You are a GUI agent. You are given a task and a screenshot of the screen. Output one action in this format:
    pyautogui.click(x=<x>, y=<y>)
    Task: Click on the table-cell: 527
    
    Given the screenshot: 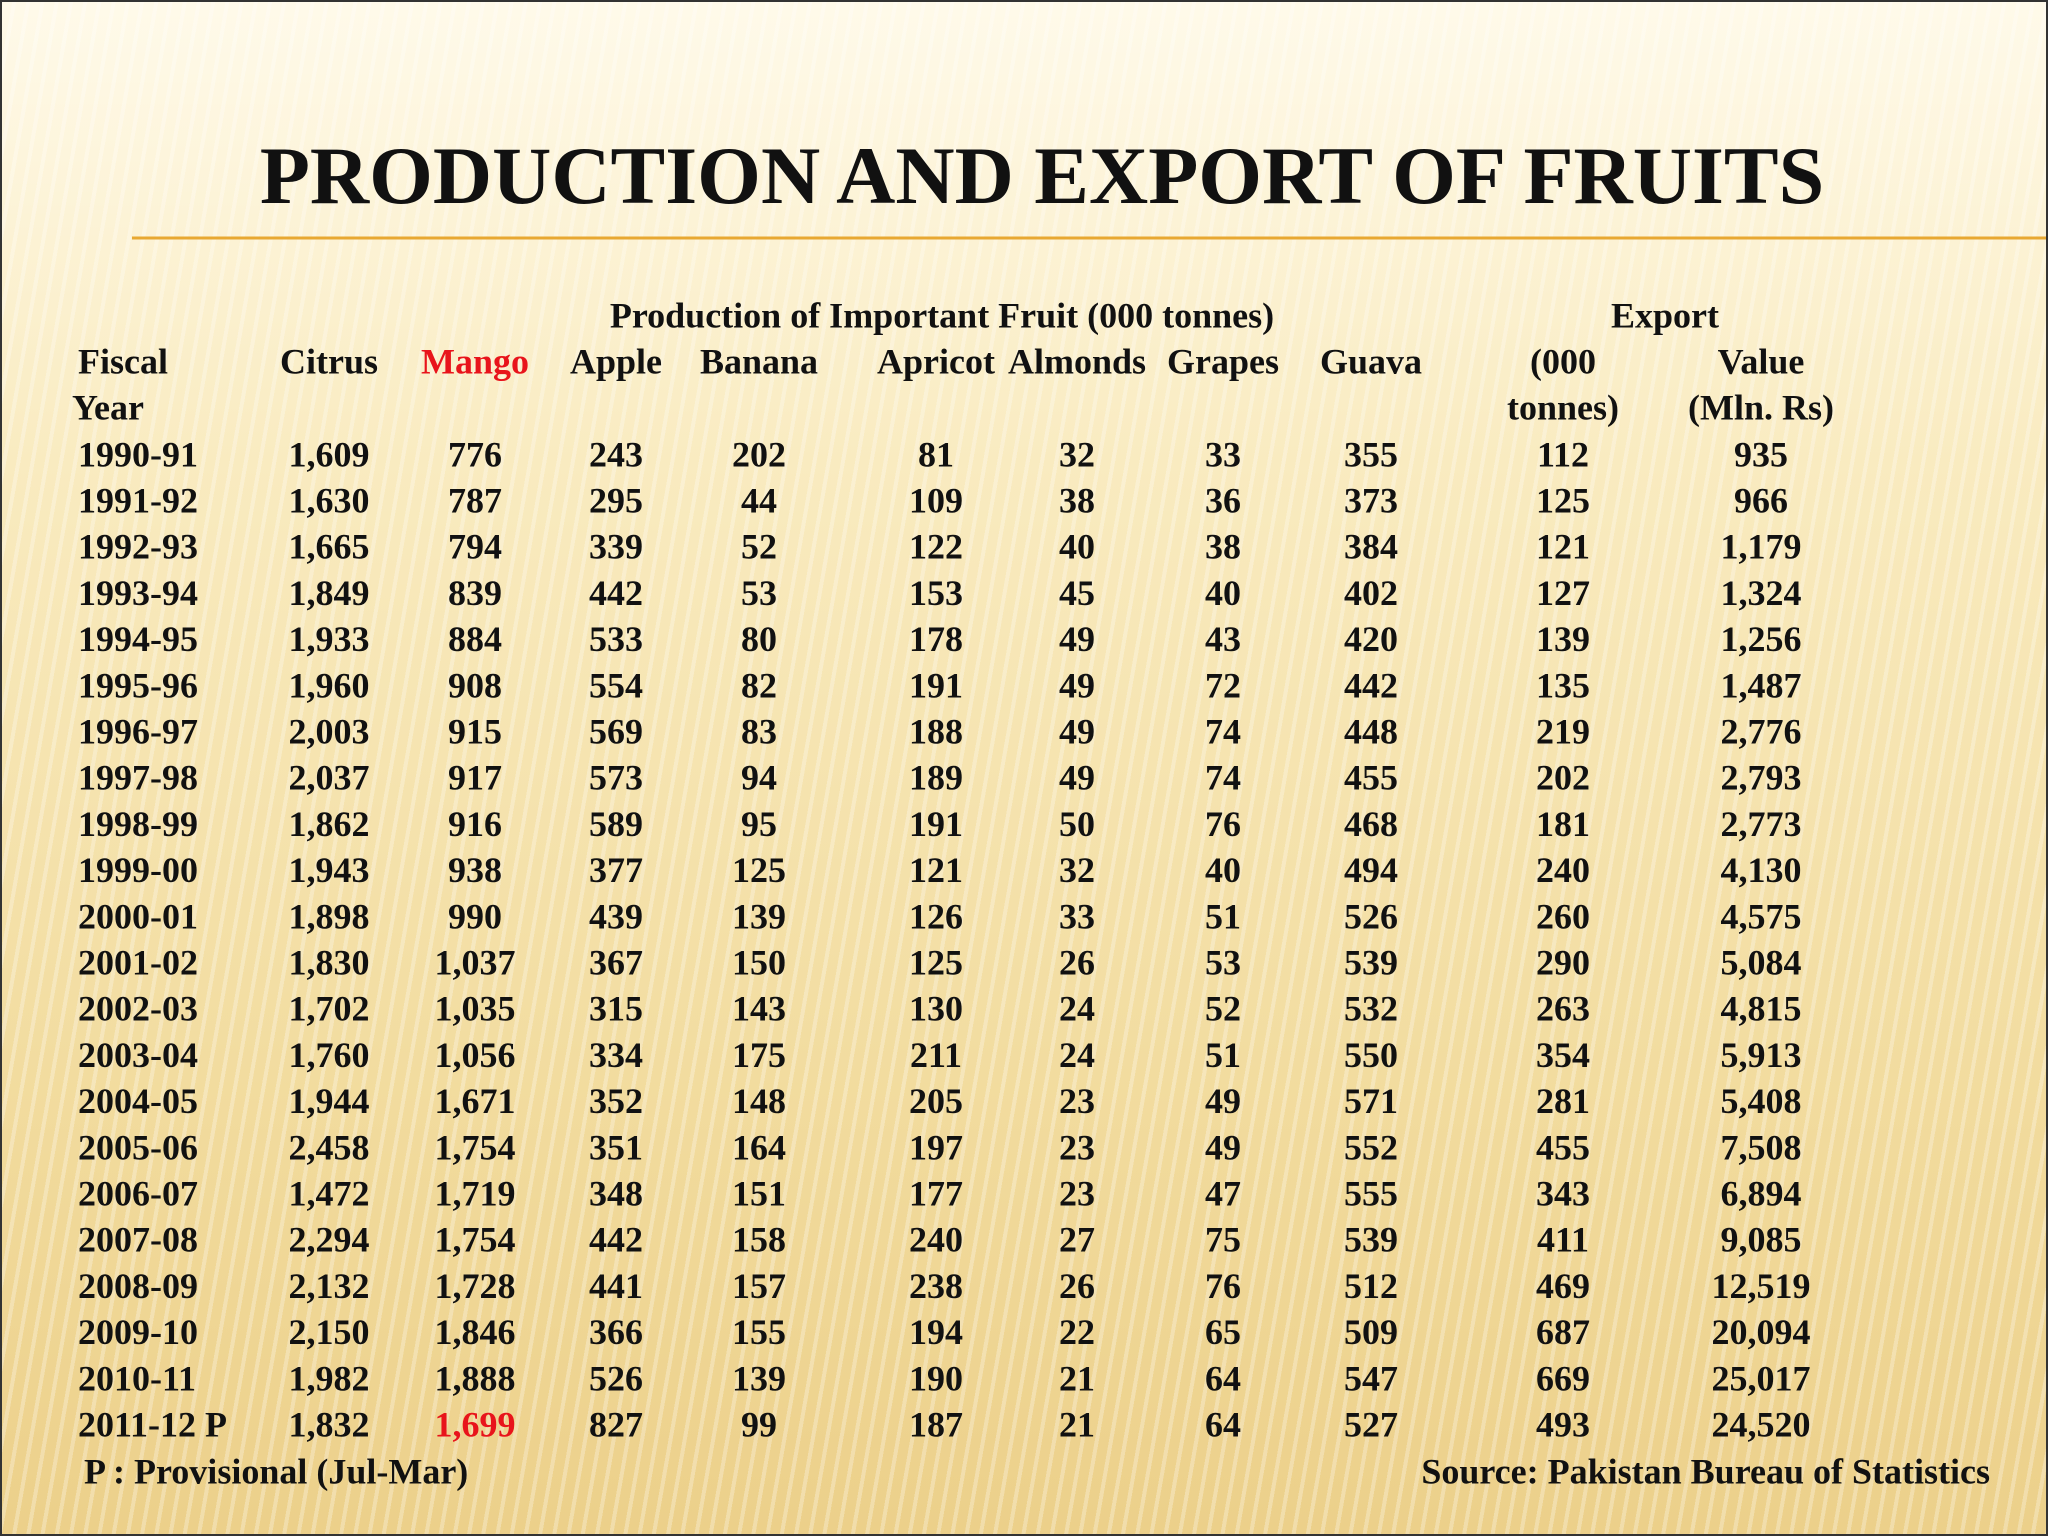 What is the action you would take?
    pyautogui.click(x=1371, y=1424)
    